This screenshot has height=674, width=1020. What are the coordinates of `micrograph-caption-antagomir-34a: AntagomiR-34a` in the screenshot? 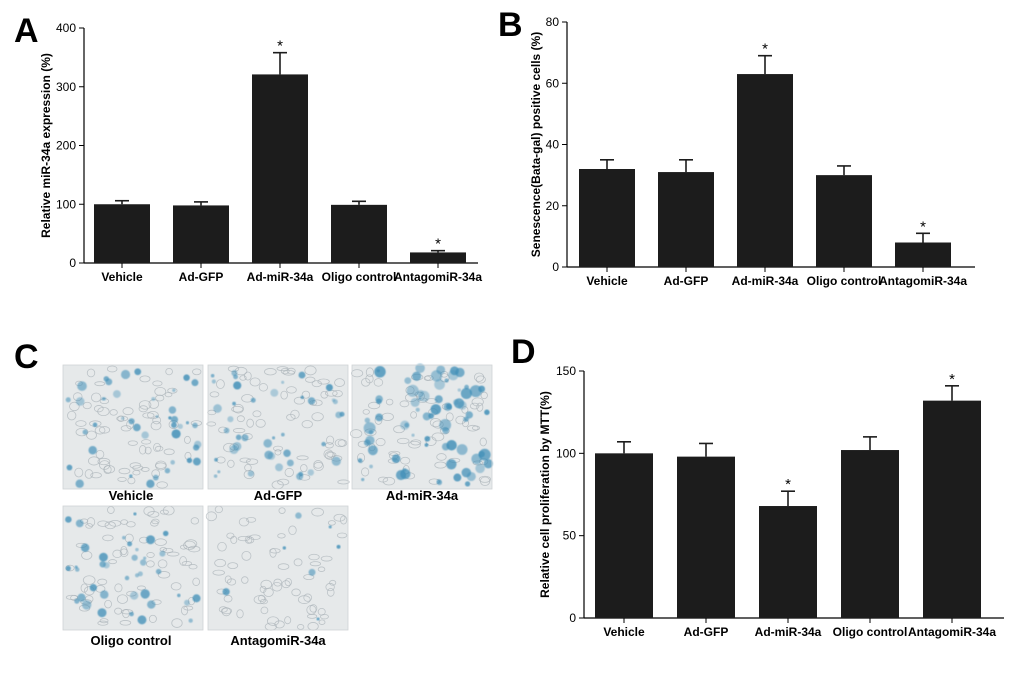 It's located at (278, 640).